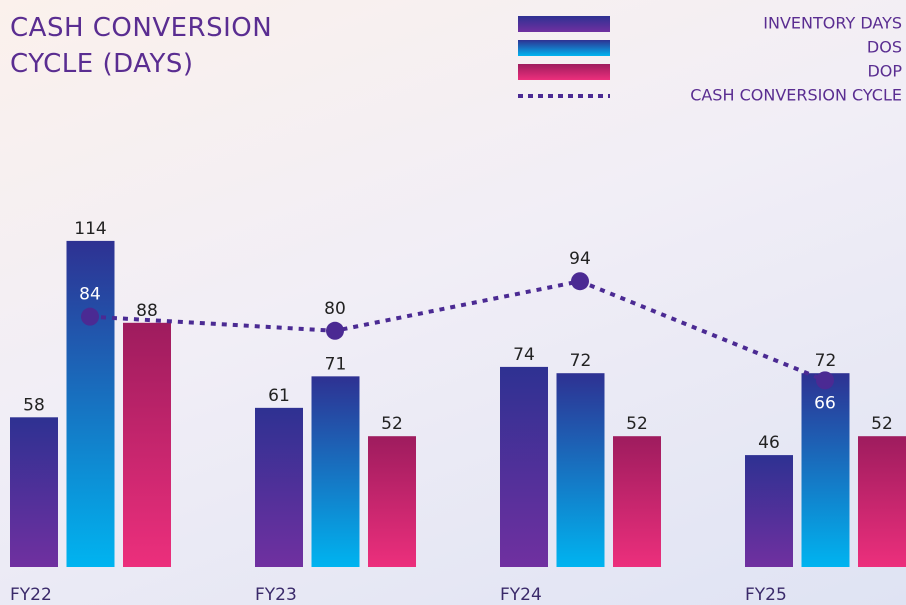 The image size is (906, 605). What do you see at coordinates (34, 405) in the screenshot?
I see `data-label: 58` at bounding box center [34, 405].